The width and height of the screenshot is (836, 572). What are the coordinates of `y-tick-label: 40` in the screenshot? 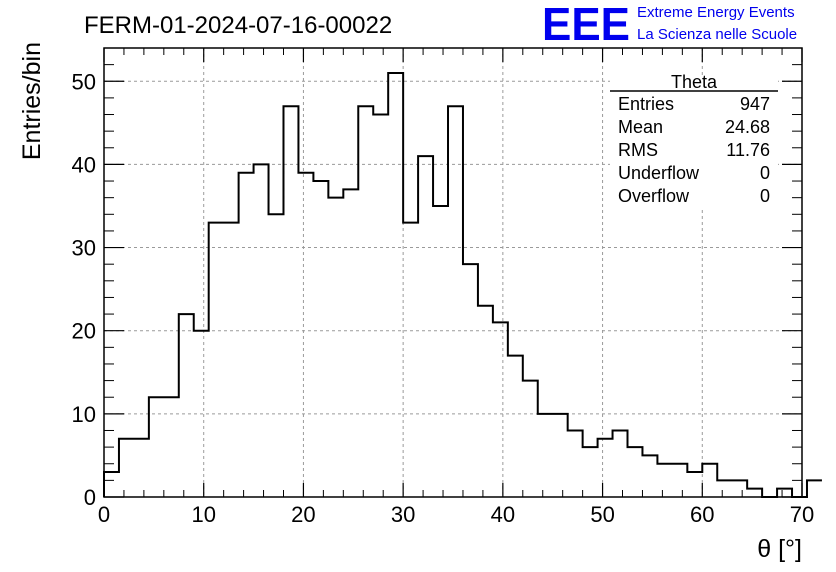 It's located at (84, 164).